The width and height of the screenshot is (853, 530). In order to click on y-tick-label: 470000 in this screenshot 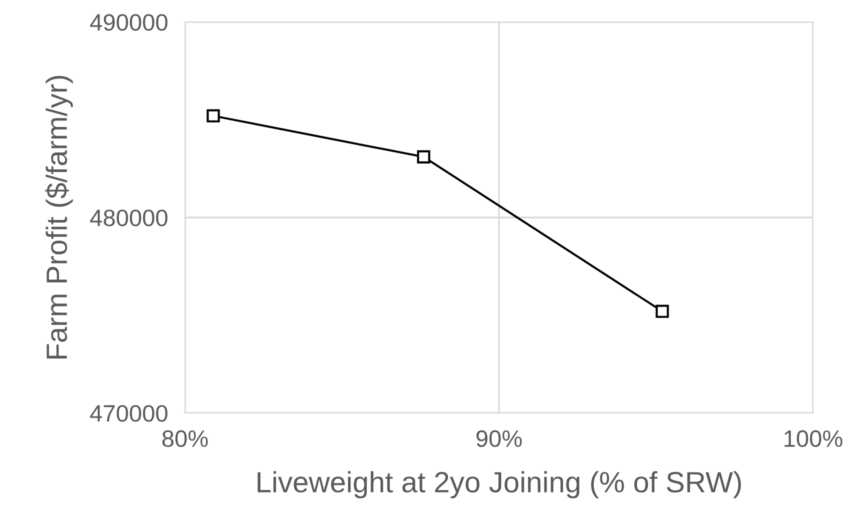, I will do `click(129, 413)`.